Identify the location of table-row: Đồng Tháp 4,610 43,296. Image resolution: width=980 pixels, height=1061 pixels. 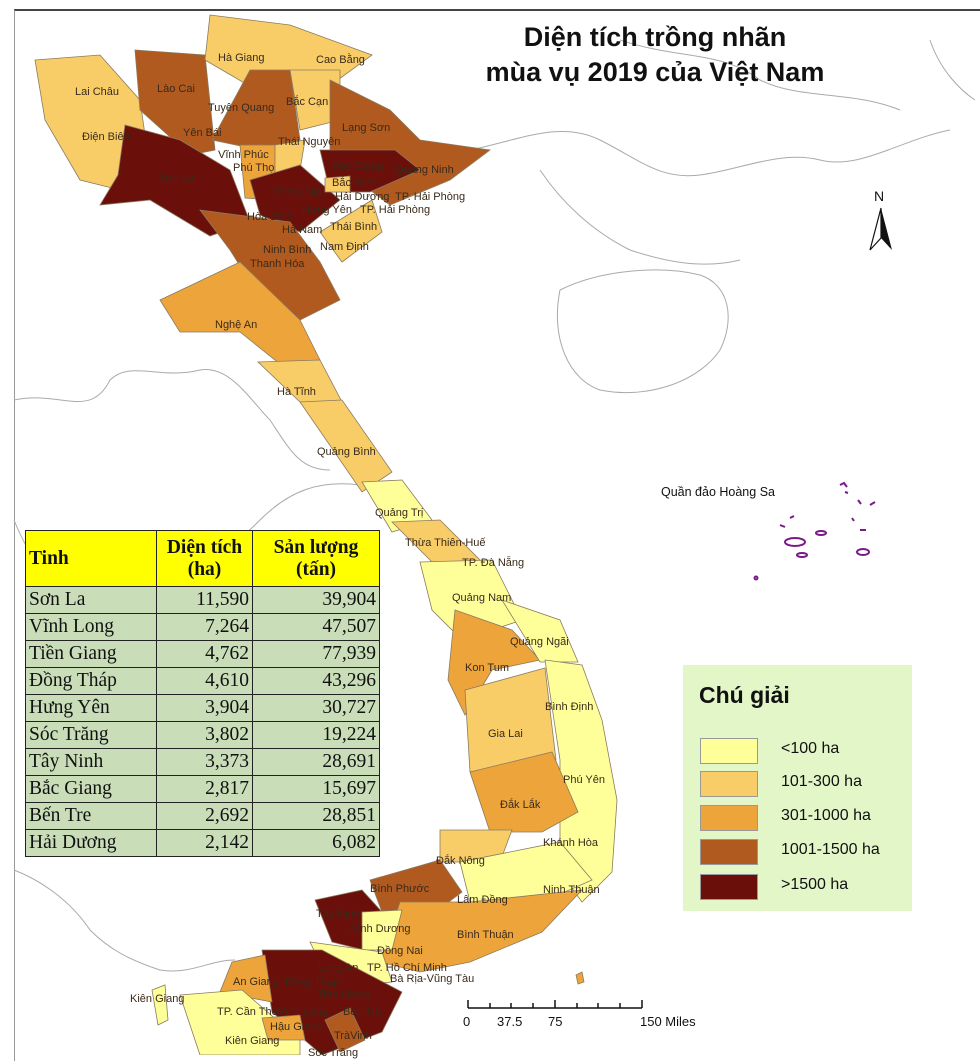
(202, 681).